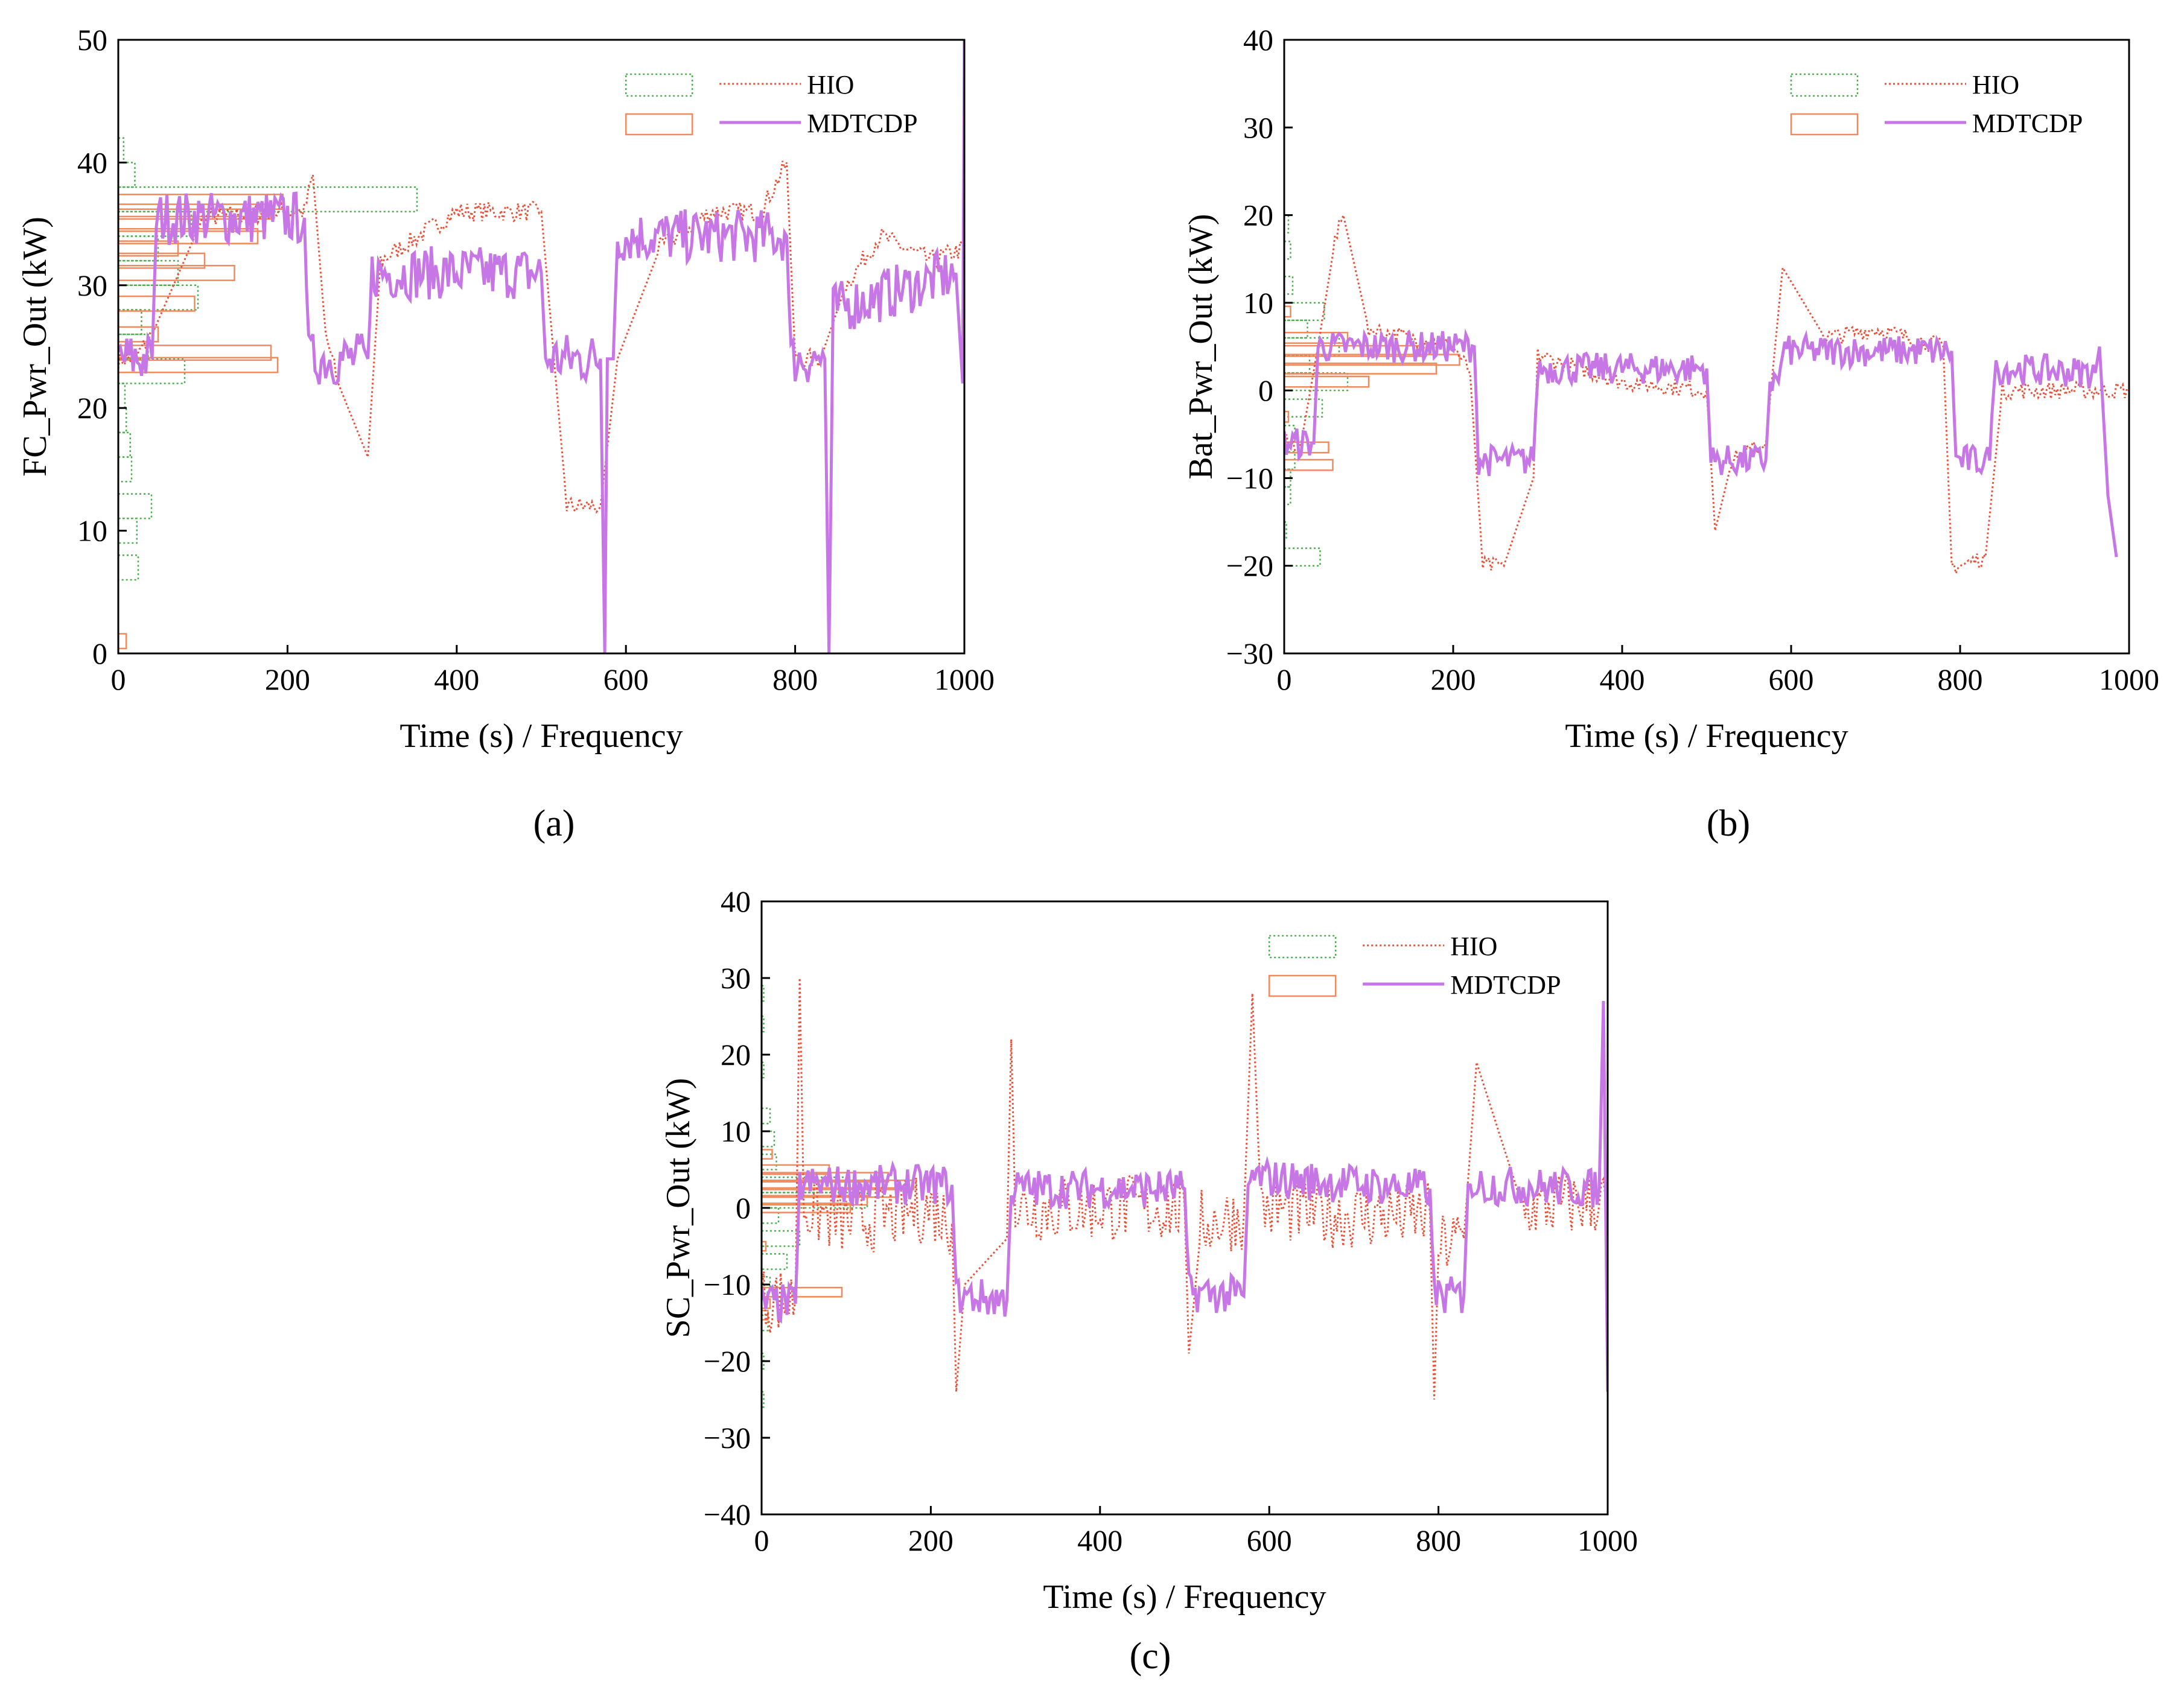  Describe the element at coordinates (35, 347) in the screenshot. I see `y-axis-title: FC_Pwr_Out (kW)` at that location.